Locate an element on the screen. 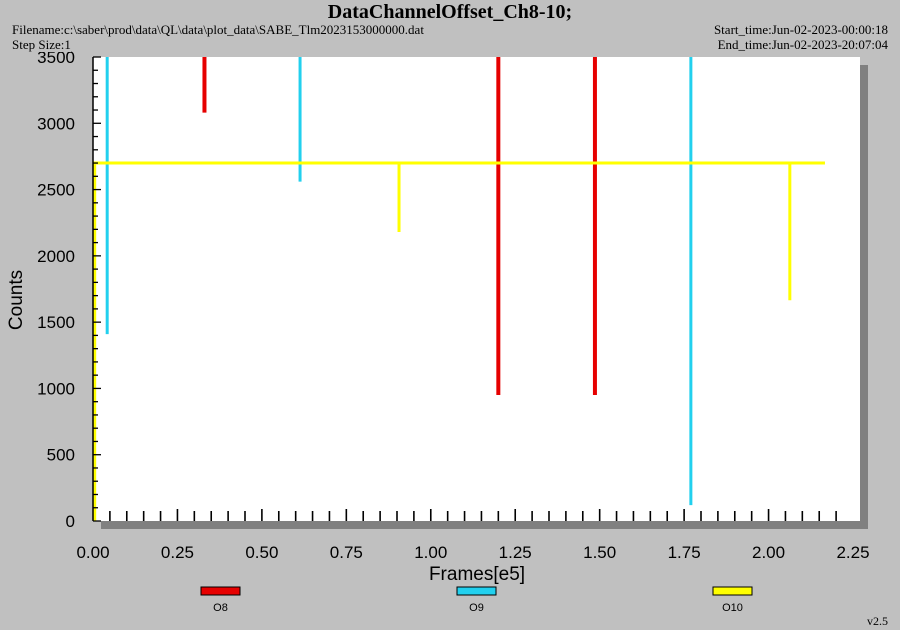 The height and width of the screenshot is (630, 900). x-tick-label: 1.00 is located at coordinates (430, 552).